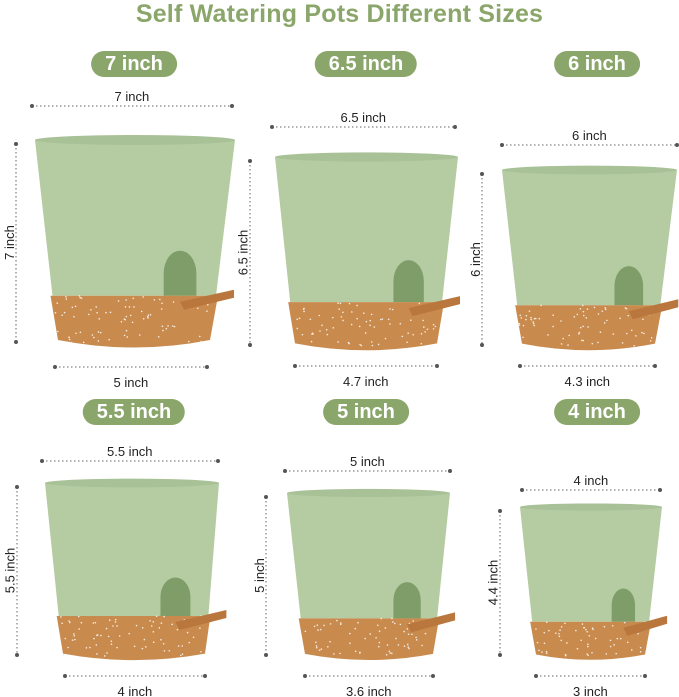 Image resolution: width=679 pixels, height=697 pixels. What do you see at coordinates (10, 570) in the screenshot?
I see `height-label: 5.5 inch` at bounding box center [10, 570].